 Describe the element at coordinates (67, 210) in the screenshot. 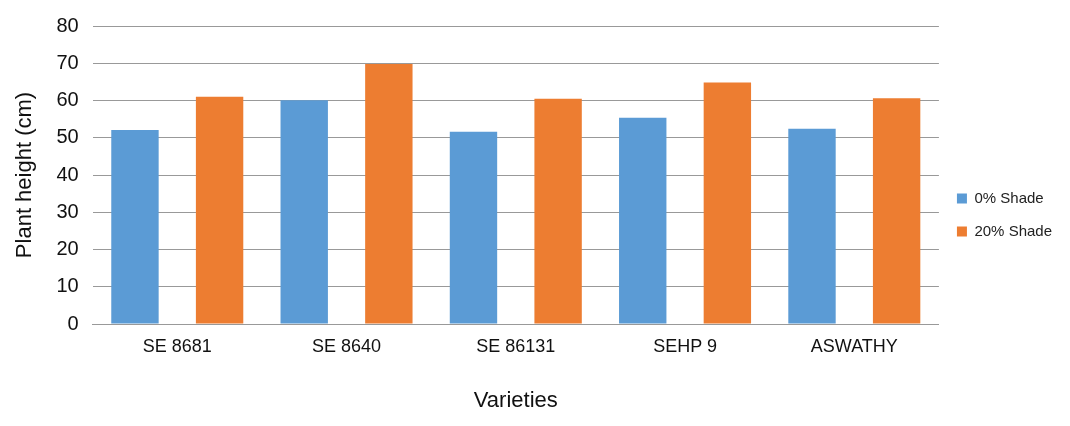

I see `y-tick-label: 30` at that location.